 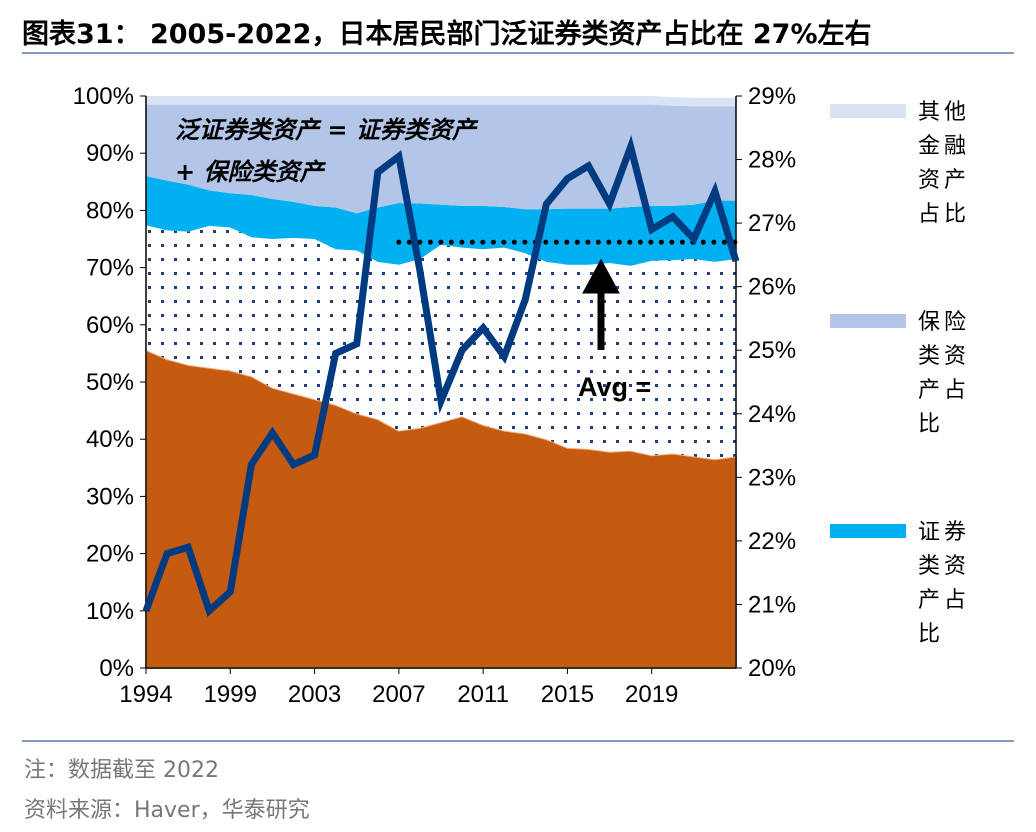 What do you see at coordinates (103, 96) in the screenshot?
I see `left-tick-label: 100%` at bounding box center [103, 96].